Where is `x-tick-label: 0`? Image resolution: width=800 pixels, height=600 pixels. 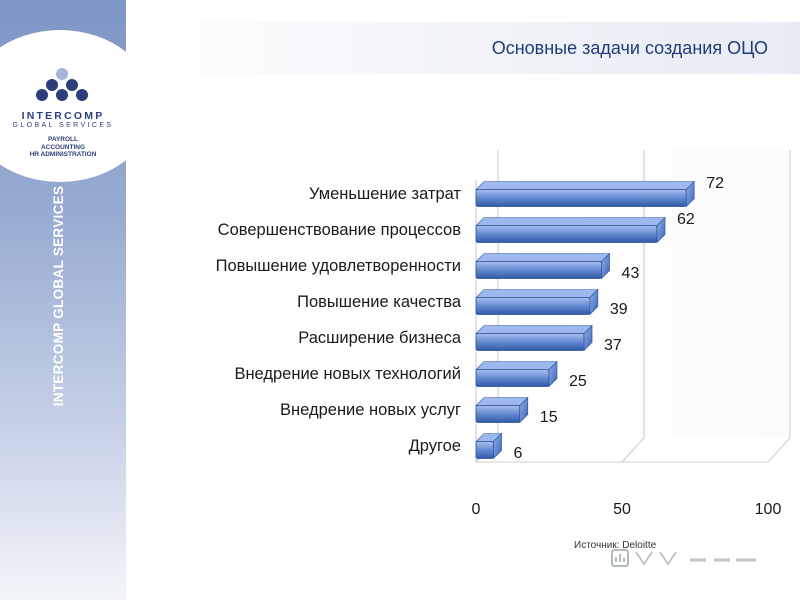
x-tick-label: 0 is located at coordinates (476, 509).